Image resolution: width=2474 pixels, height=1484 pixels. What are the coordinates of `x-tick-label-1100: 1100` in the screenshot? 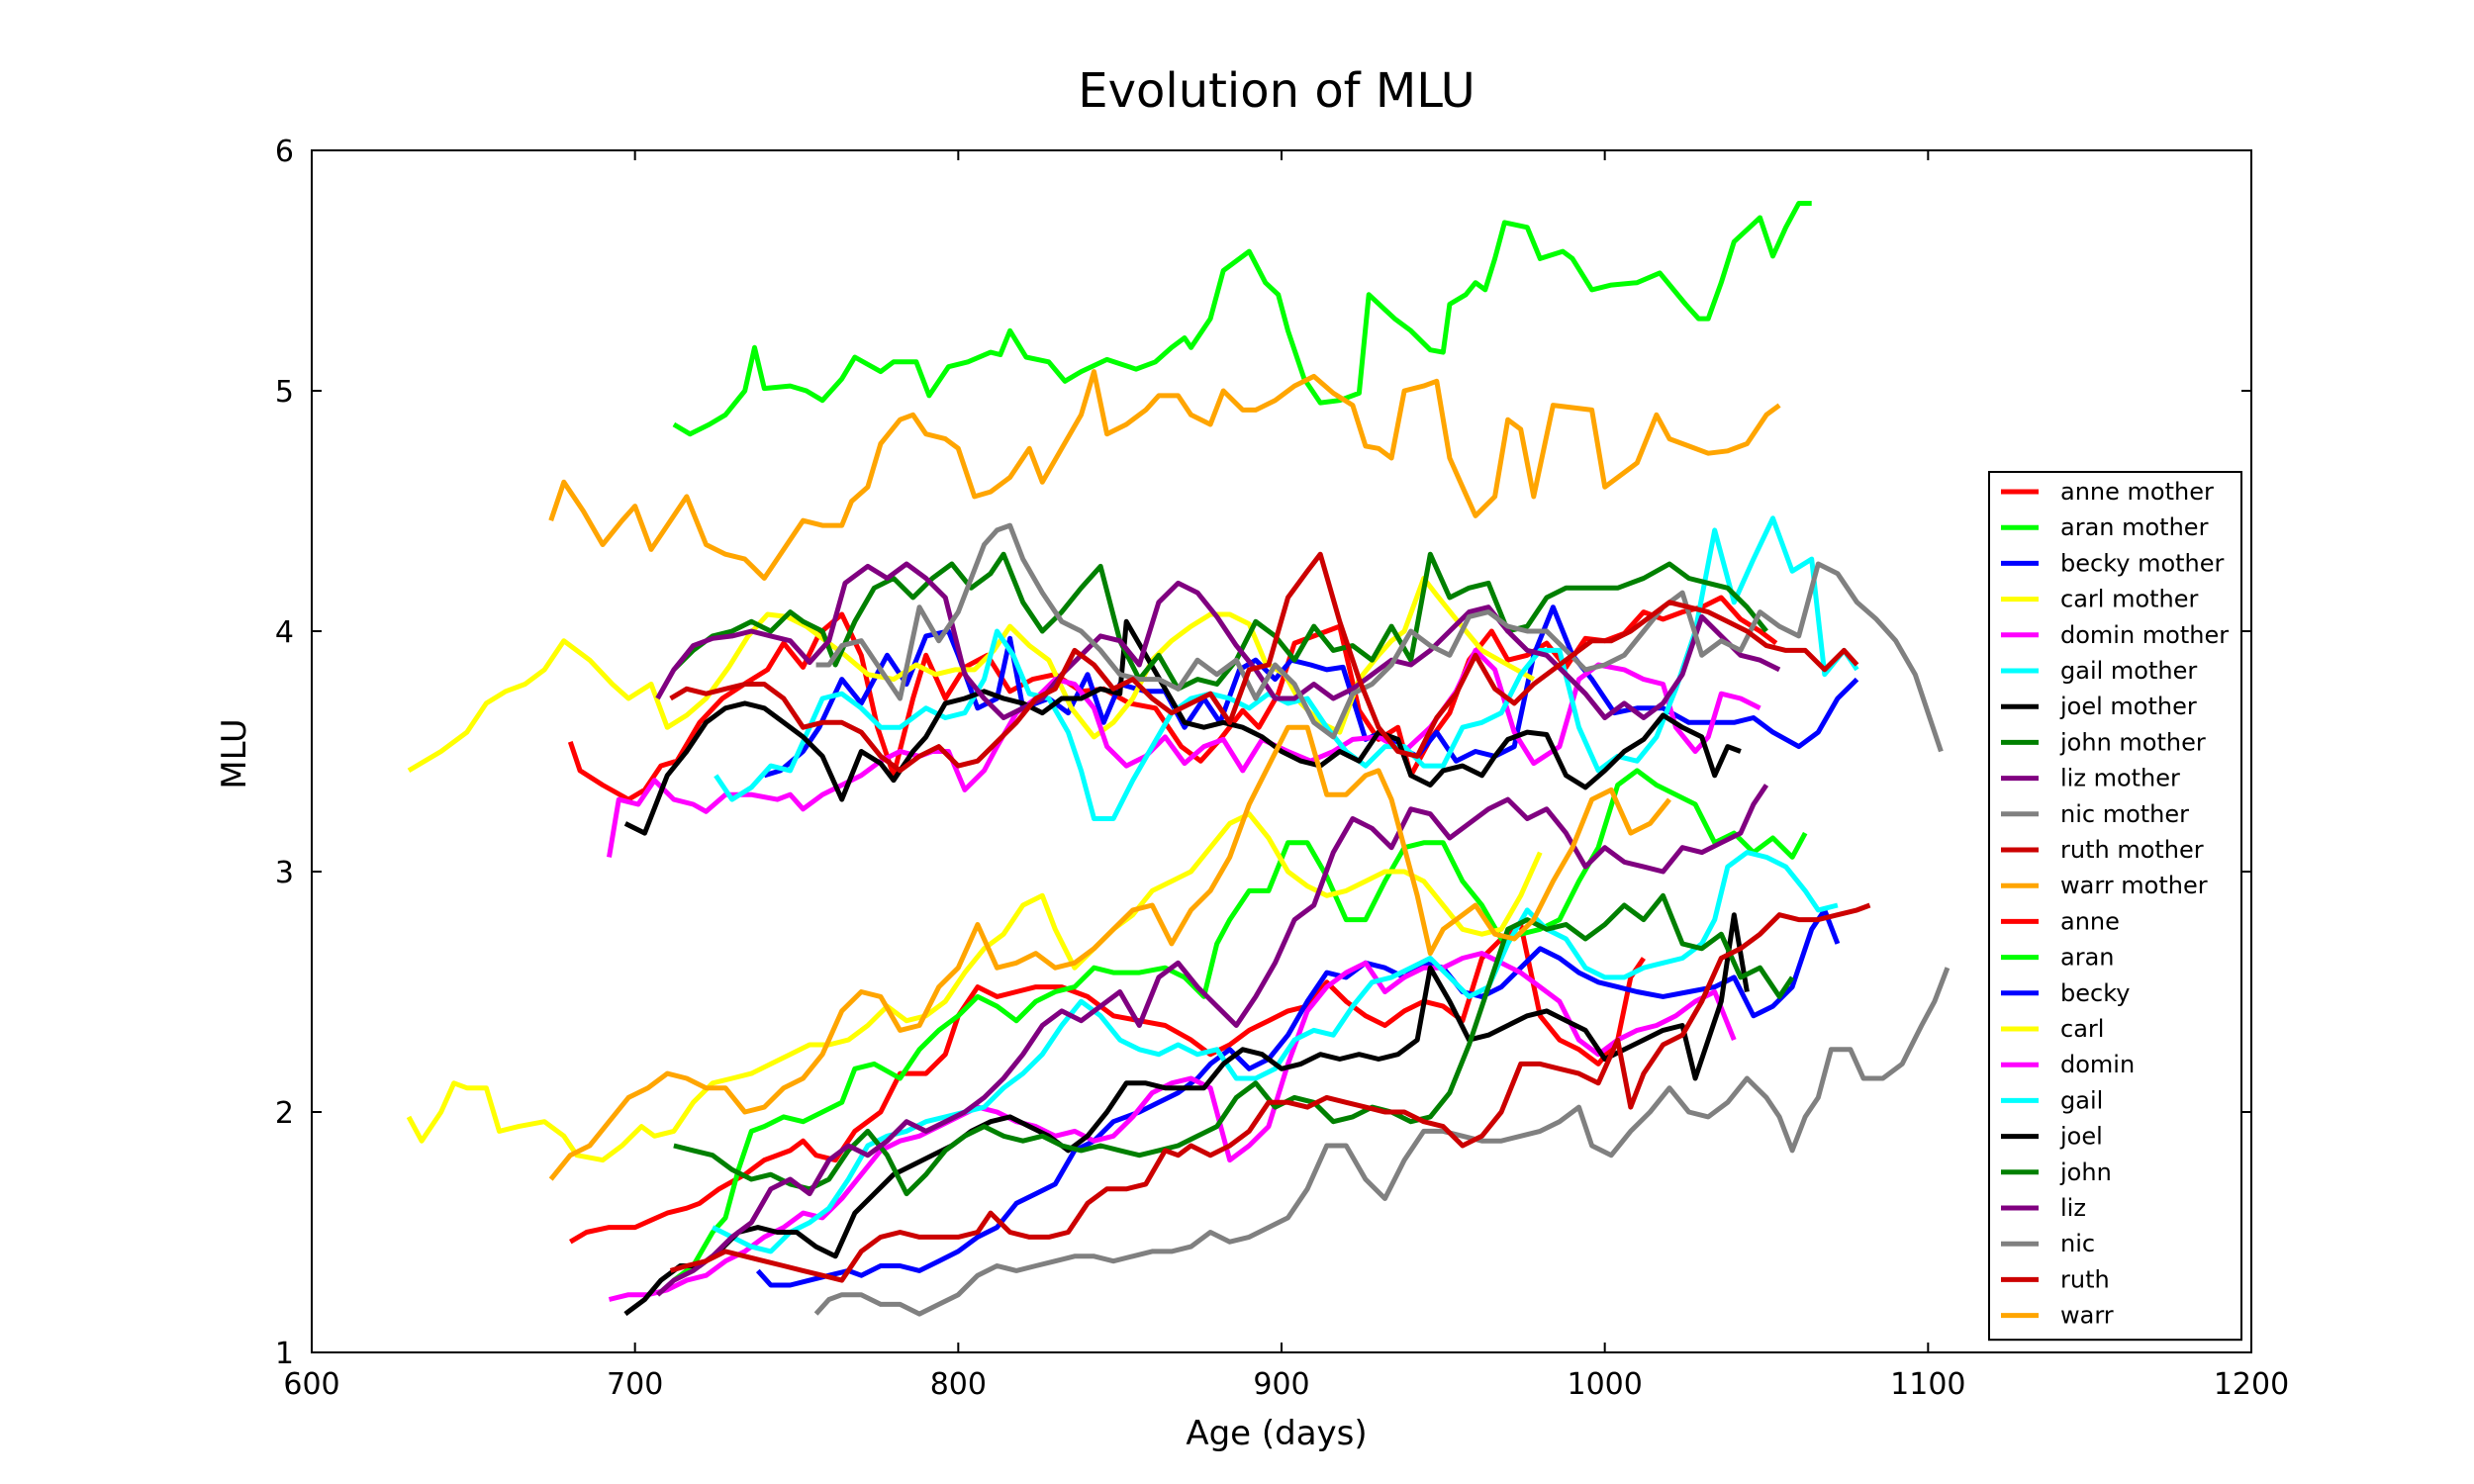 It's located at (1928, 1384).